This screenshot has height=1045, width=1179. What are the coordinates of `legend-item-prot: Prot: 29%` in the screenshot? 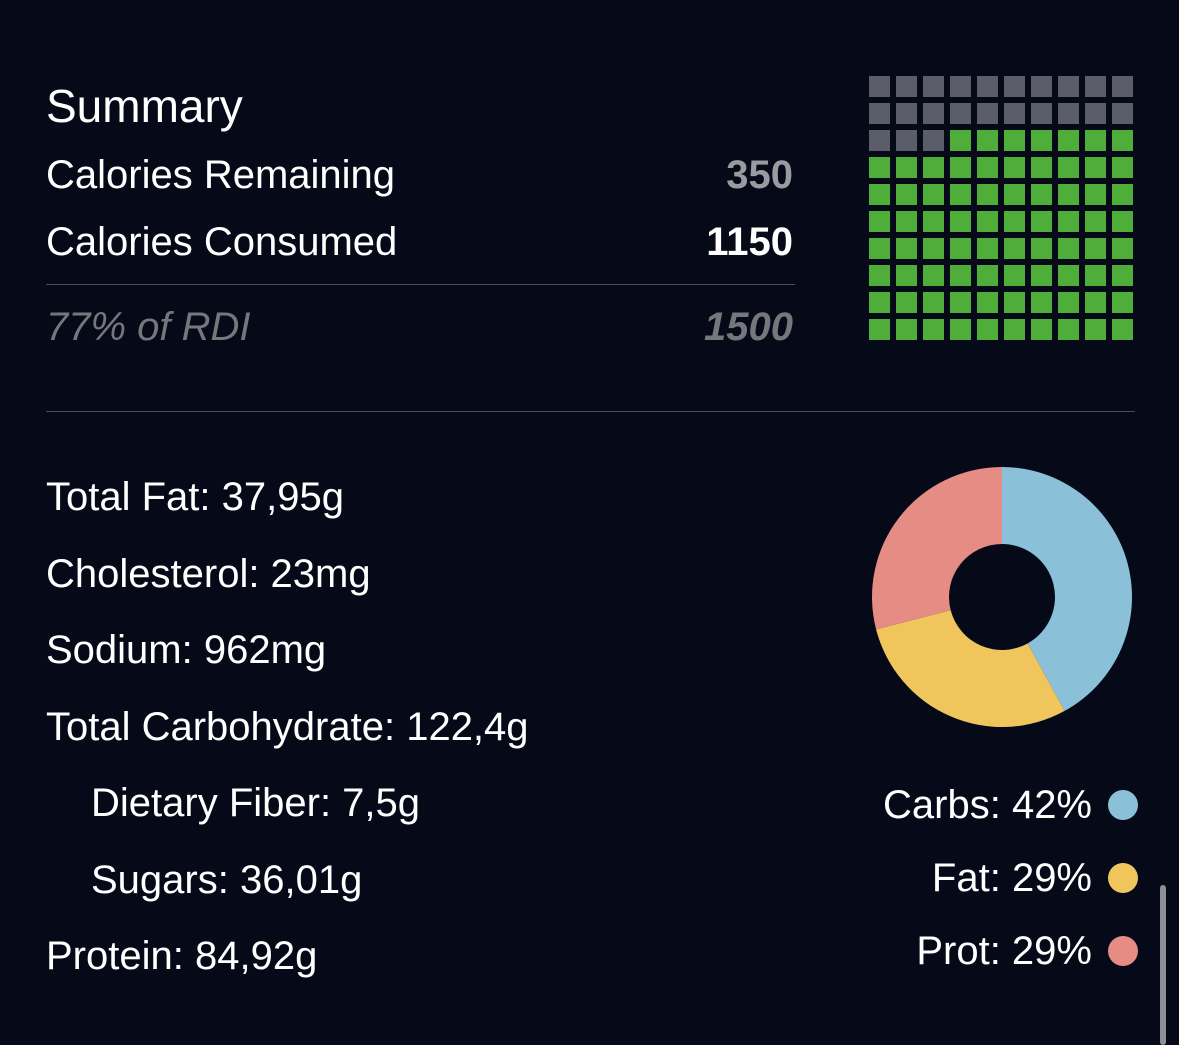 It's located at (1027, 951).